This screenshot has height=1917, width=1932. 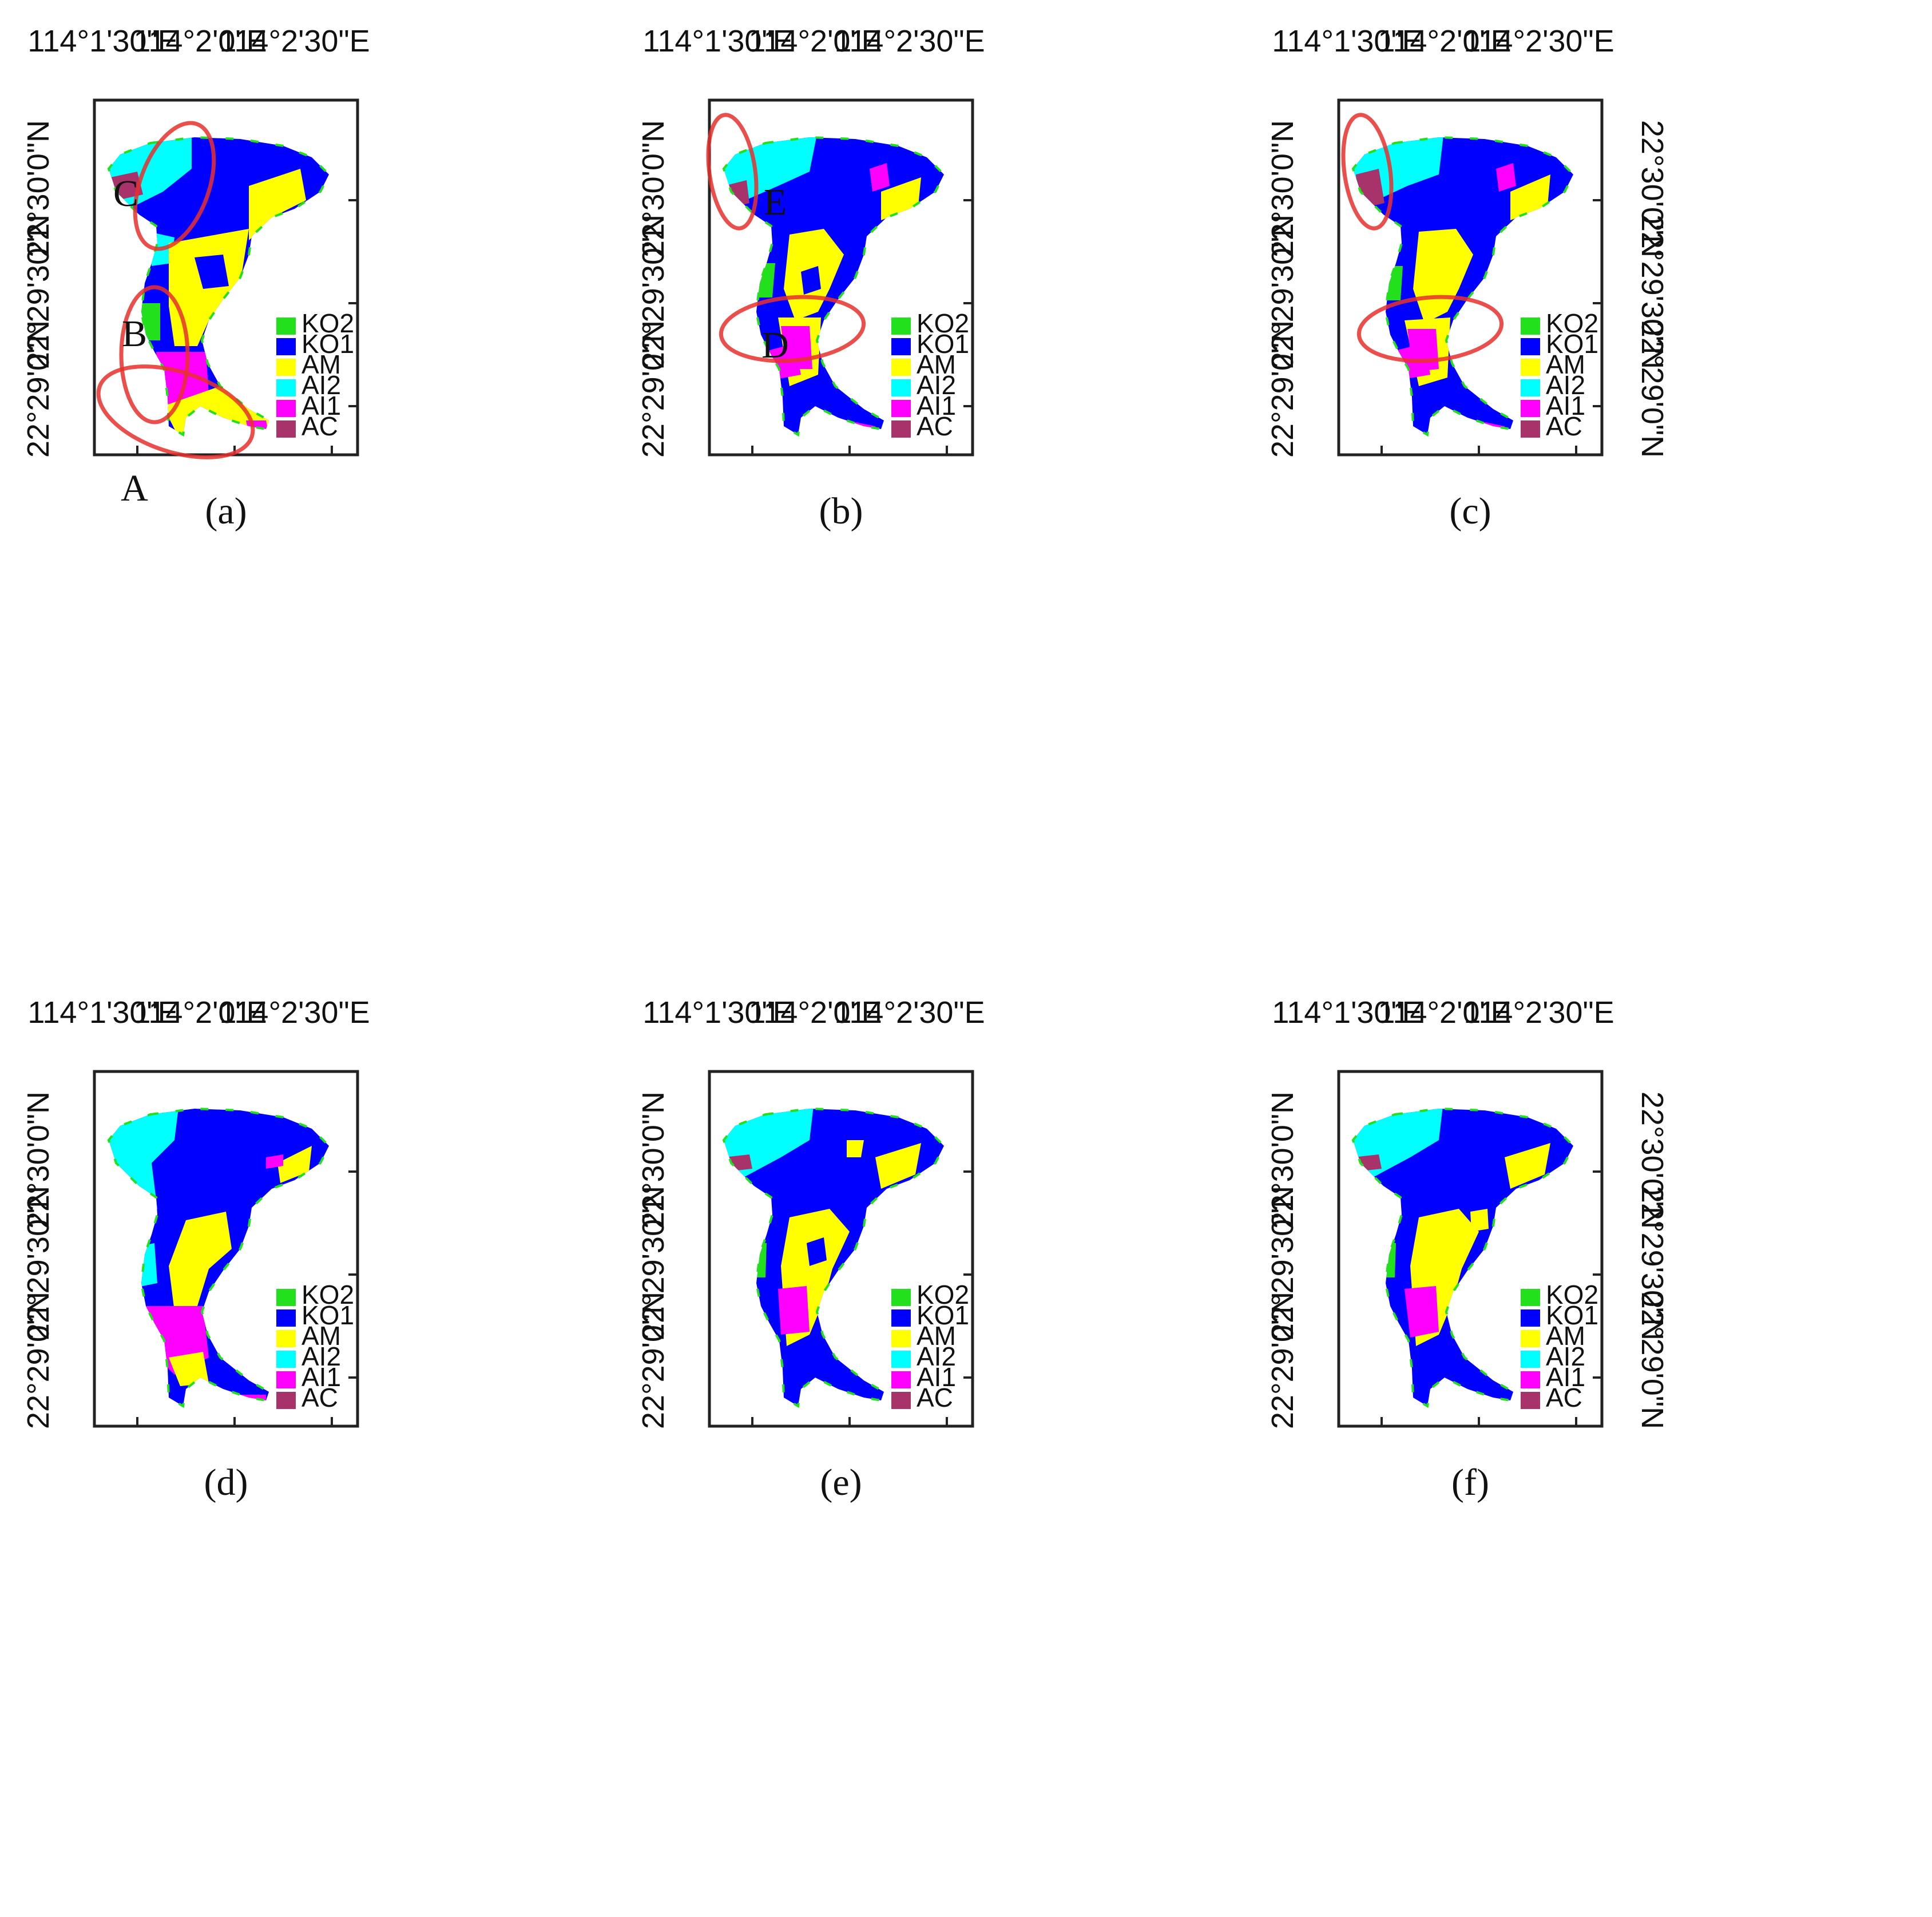 I want to click on panel-caption: (d), so click(x=226, y=1482).